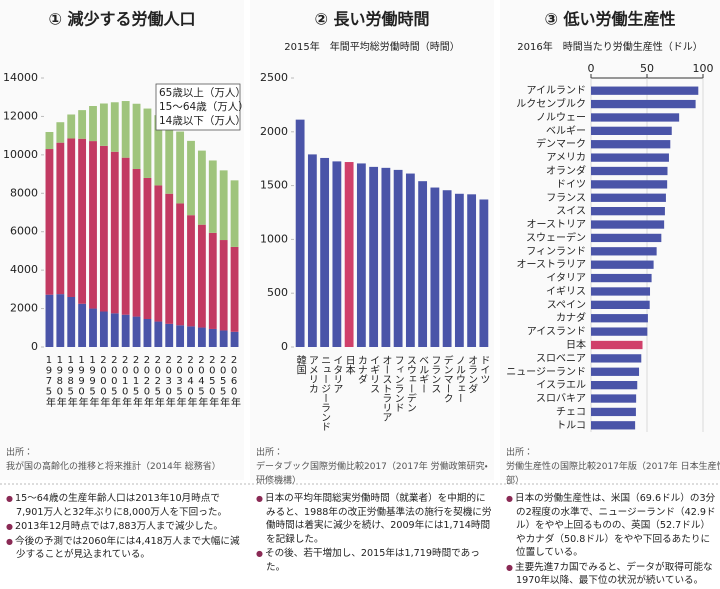 The width and height of the screenshot is (720, 589). Describe the element at coordinates (20, 77) in the screenshot. I see `y-tick-label: 14000` at that location.